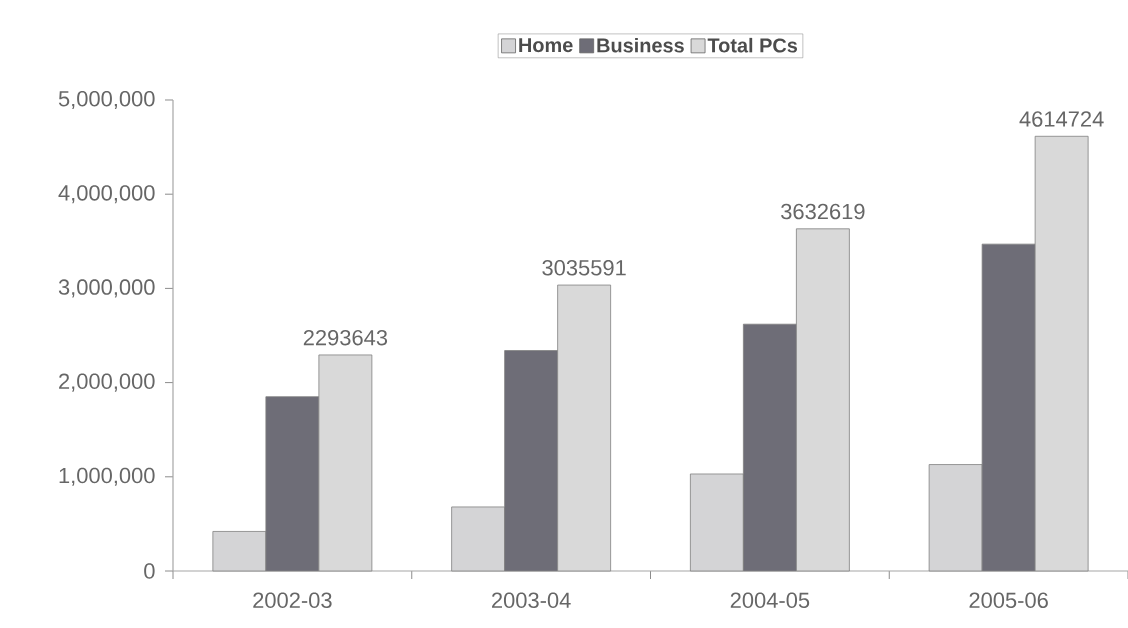  What do you see at coordinates (1008, 600) in the screenshot?
I see `x-tick-label: 2005-06` at bounding box center [1008, 600].